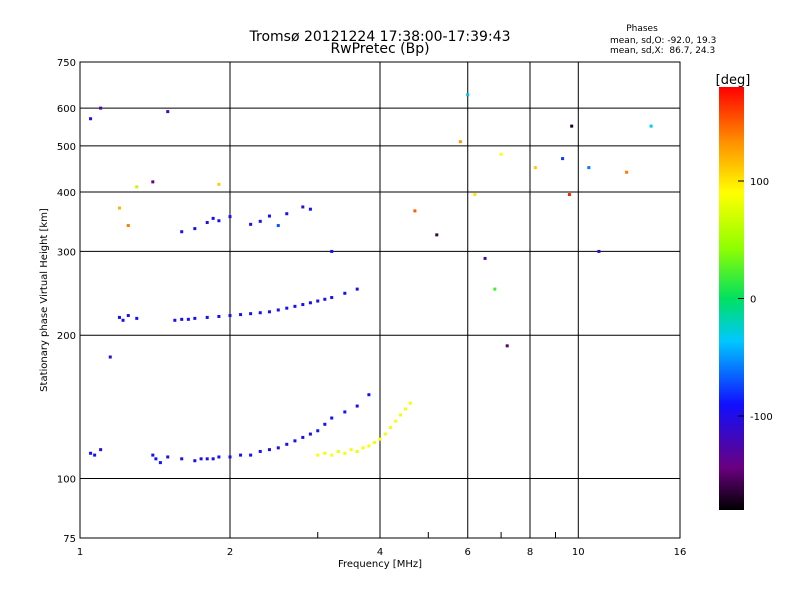 Image resolution: width=800 pixels, height=600 pixels. Describe the element at coordinates (578, 552) in the screenshot. I see `x-tick-label: 10` at that location.